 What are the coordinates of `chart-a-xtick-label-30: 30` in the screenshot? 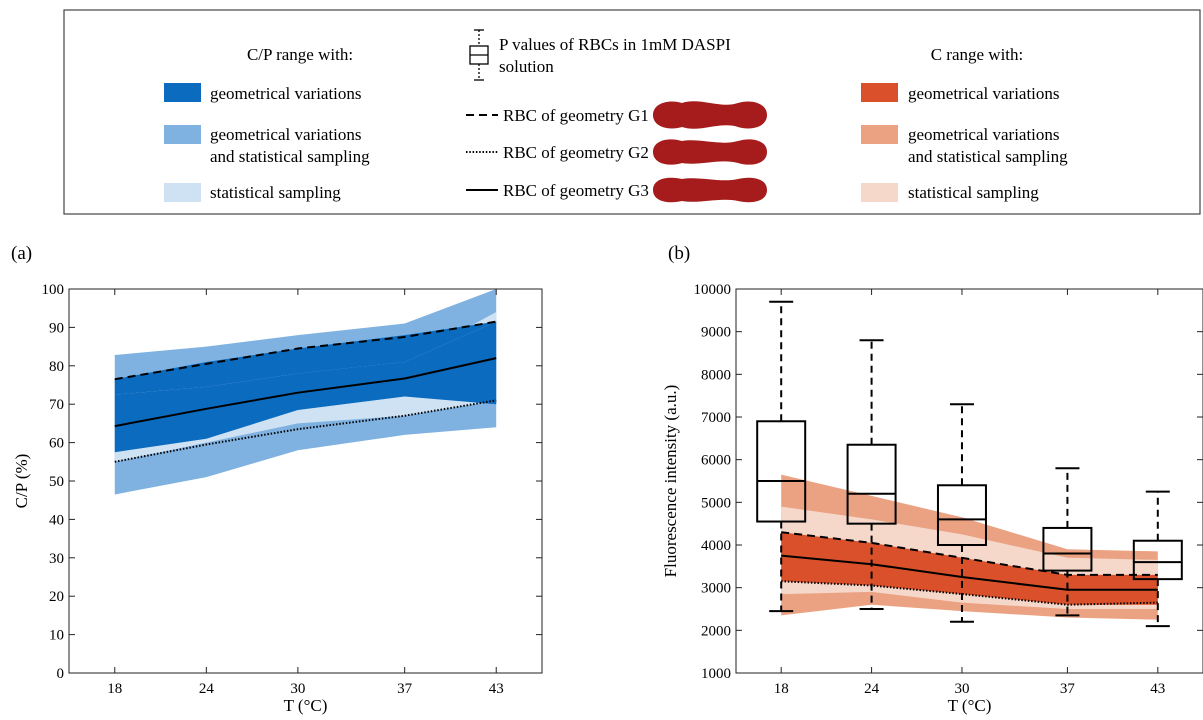 It's located at (297, 689).